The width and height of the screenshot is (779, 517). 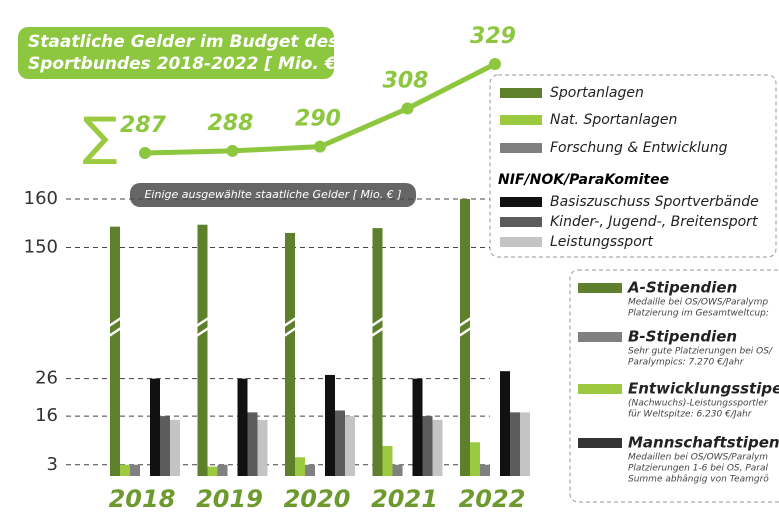 I want to click on stipend-text: Paralympics: 7.270 €/Jahr, so click(x=686, y=363).